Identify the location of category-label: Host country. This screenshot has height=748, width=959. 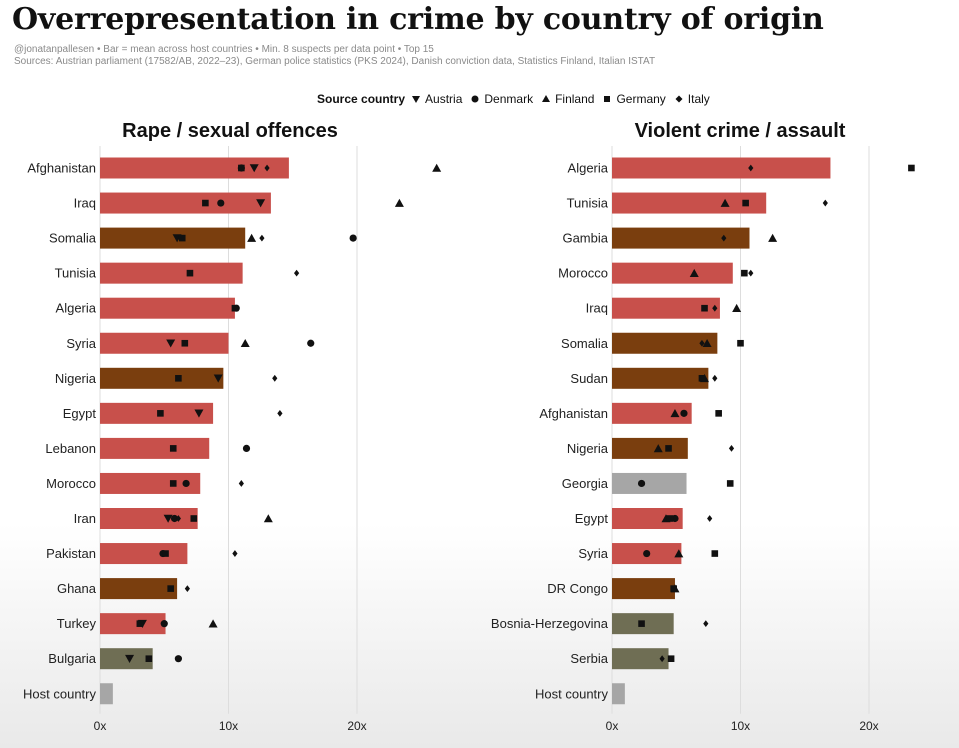
(571, 693).